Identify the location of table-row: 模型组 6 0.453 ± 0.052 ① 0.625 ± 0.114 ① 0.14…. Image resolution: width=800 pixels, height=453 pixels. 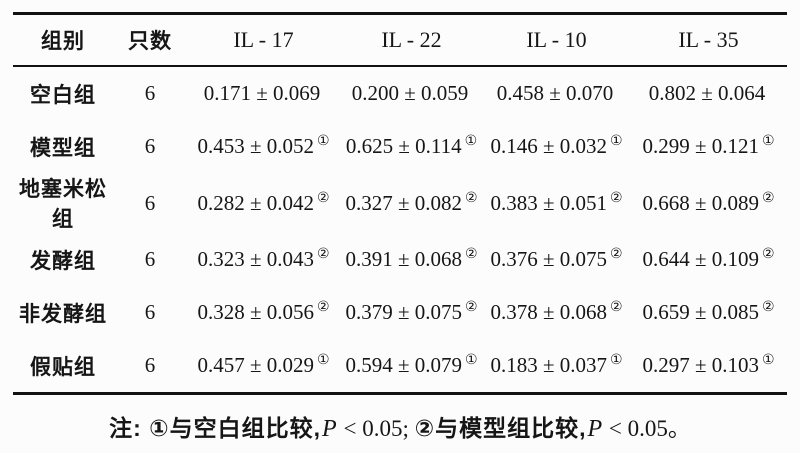
(400, 146).